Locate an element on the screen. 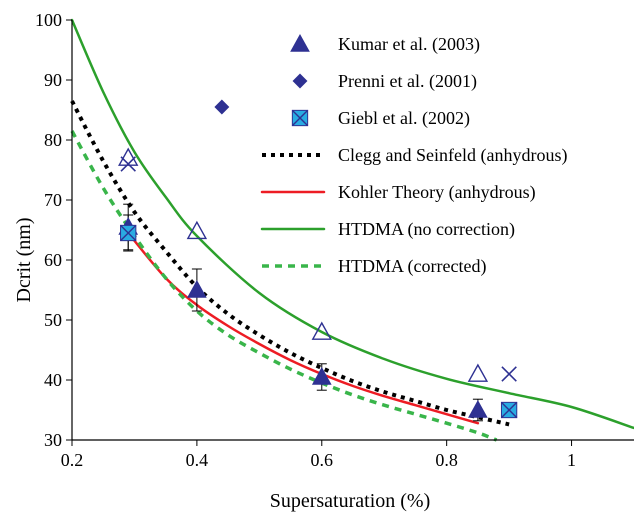  legend-label: Kohler Theory (anhydrous) is located at coordinates (437, 192).